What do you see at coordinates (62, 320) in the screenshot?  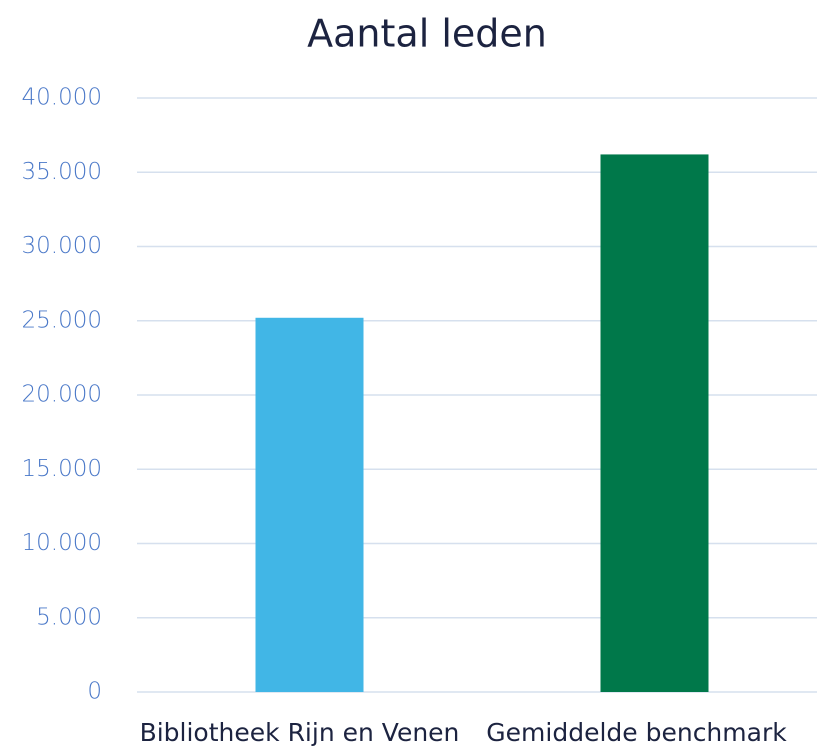 I see `y-tick-label: 25.000` at bounding box center [62, 320].